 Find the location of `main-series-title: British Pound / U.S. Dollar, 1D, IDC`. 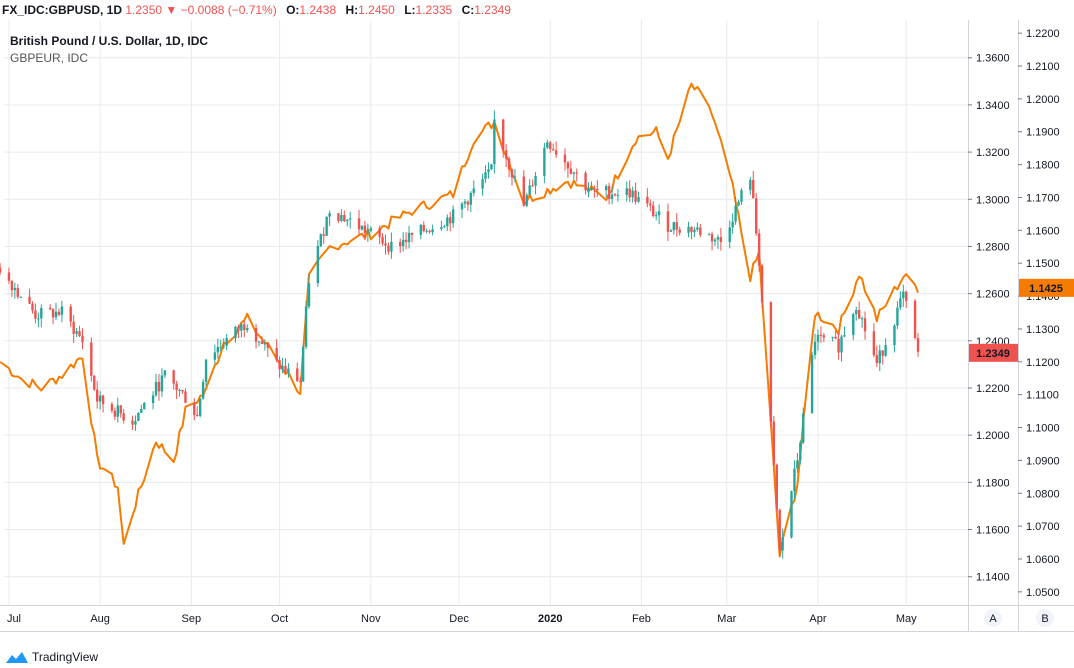

main-series-title: British Pound / U.S. Dollar, 1D, IDC is located at coordinates (109, 41).